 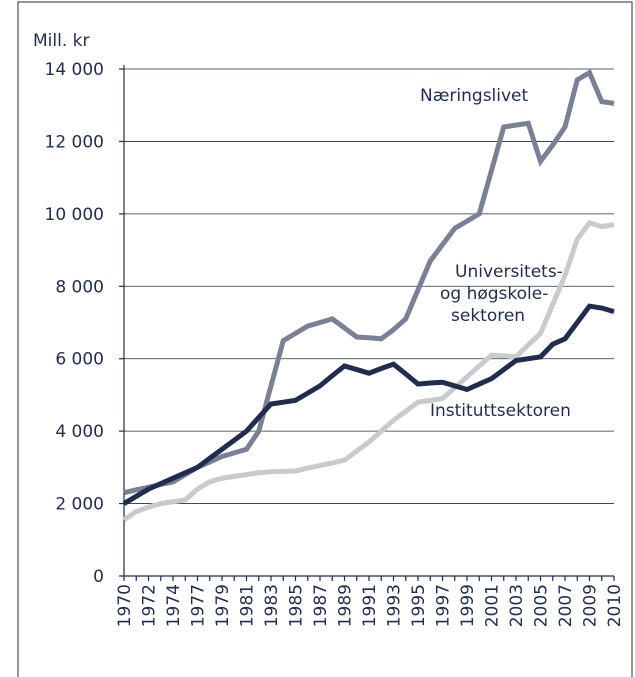 What do you see at coordinates (125, 605) in the screenshot?
I see `x-tick-label: 1970` at bounding box center [125, 605].